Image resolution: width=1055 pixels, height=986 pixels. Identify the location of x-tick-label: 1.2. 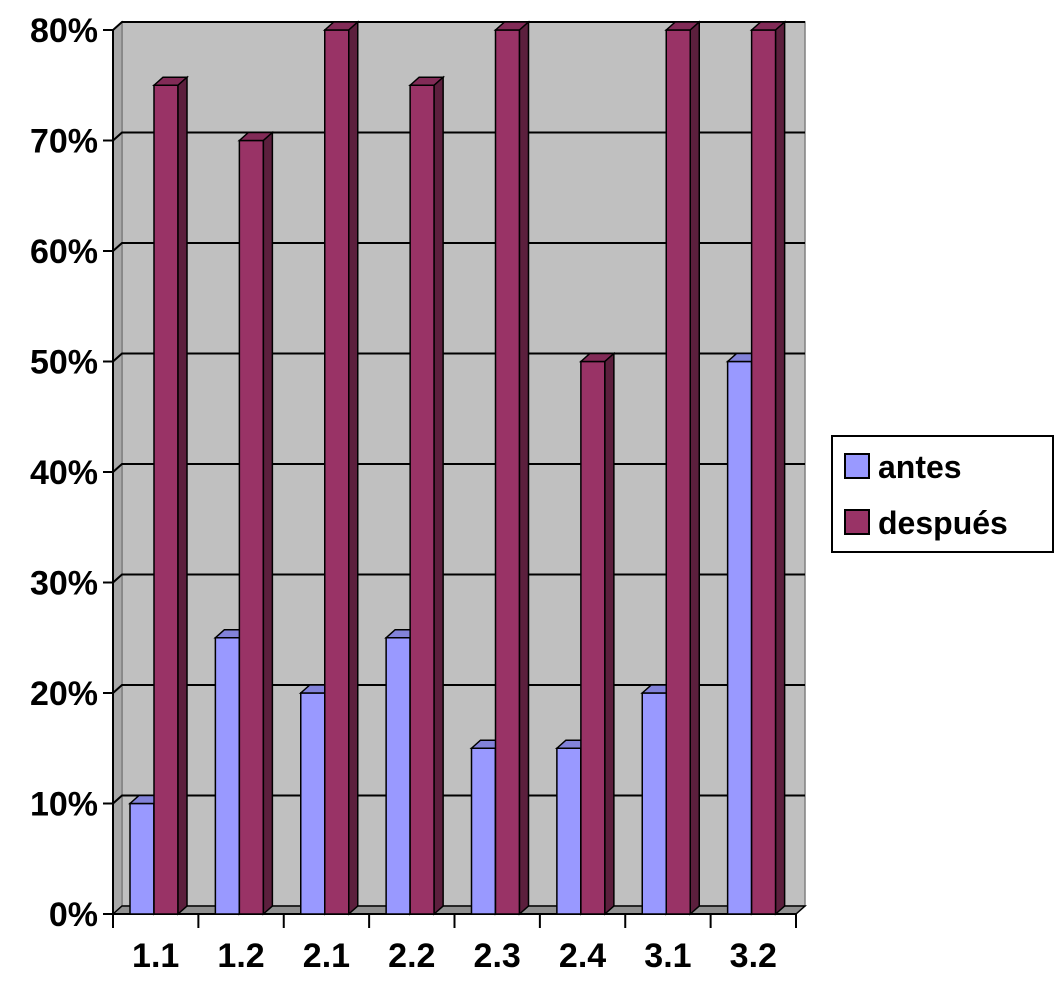
(240, 956).